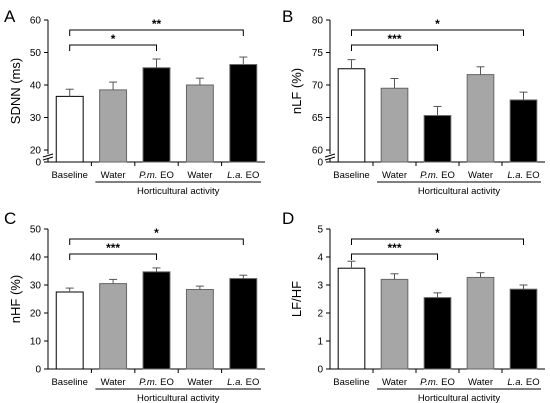 The image size is (550, 403). Describe the element at coordinates (318, 86) in the screenshot. I see `y-tick-label: 70` at that location.